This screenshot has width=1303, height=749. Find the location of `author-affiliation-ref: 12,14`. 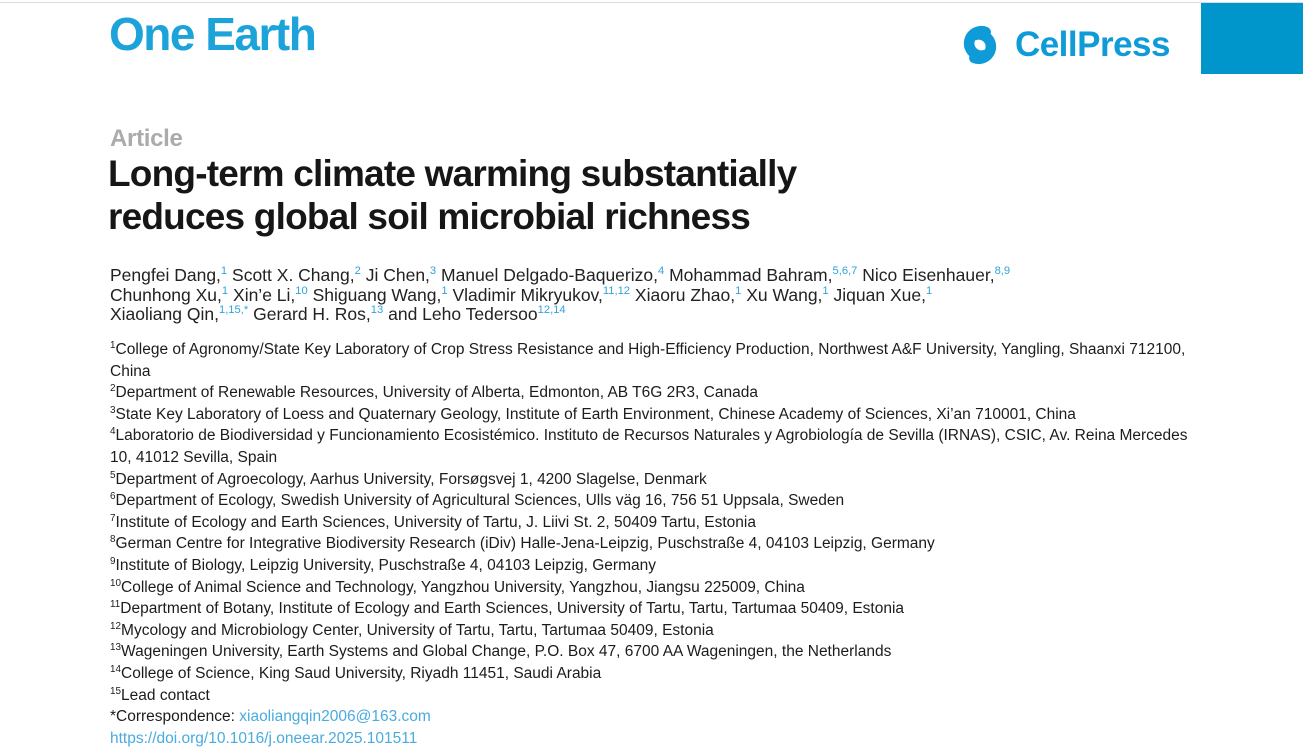

author-affiliation-ref: 12,14 is located at coordinates (551, 310).